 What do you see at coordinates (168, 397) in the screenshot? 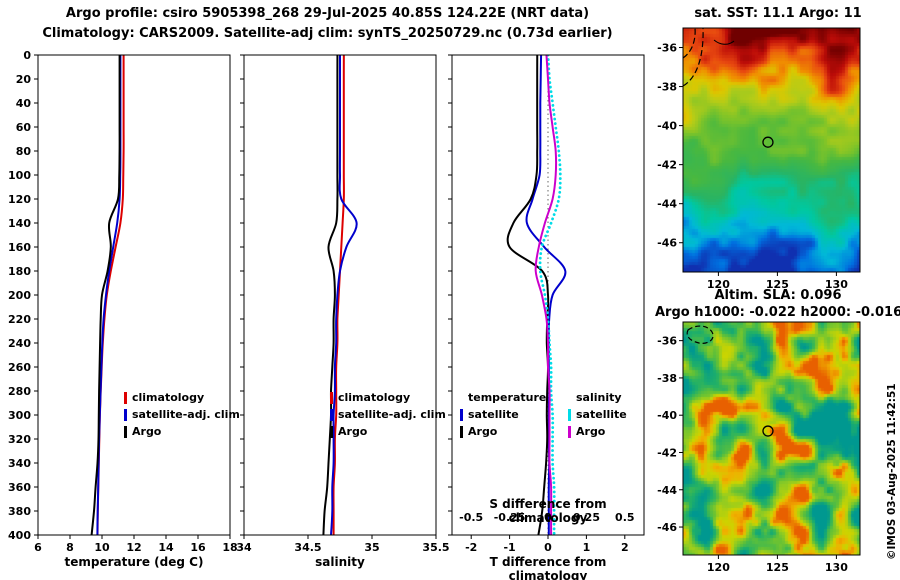
I see `legend-label: climatology` at bounding box center [168, 397].